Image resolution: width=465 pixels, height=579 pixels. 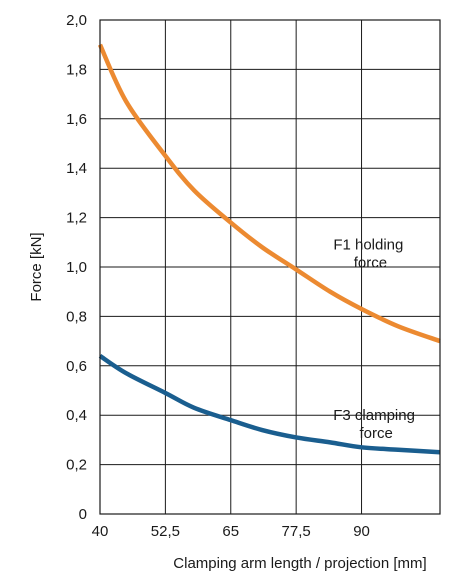 What do you see at coordinates (76, 119) in the screenshot?
I see `y-tick-label: 1,6` at bounding box center [76, 119].